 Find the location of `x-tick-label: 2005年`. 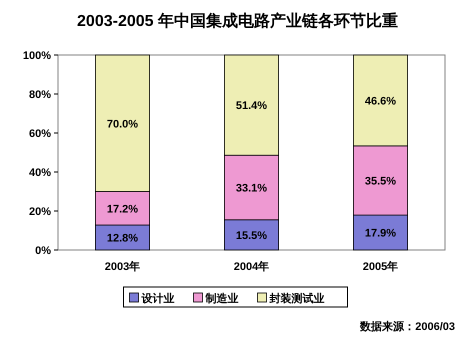

x-tick-label: 2005年 is located at coordinates (380, 266).